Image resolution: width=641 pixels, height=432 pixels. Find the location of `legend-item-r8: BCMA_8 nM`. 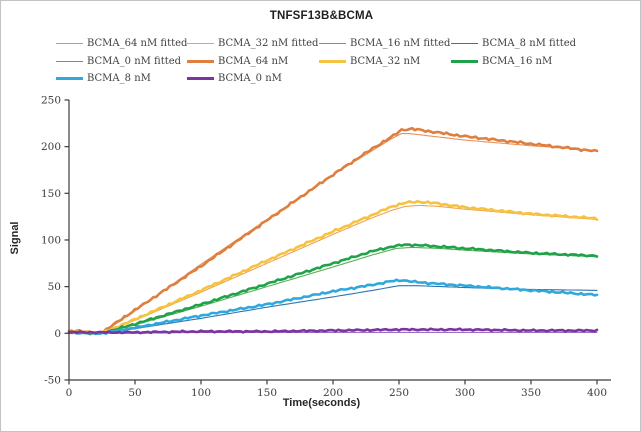

legend-item-r8: BCMA_8 nM is located at coordinates (103, 78).